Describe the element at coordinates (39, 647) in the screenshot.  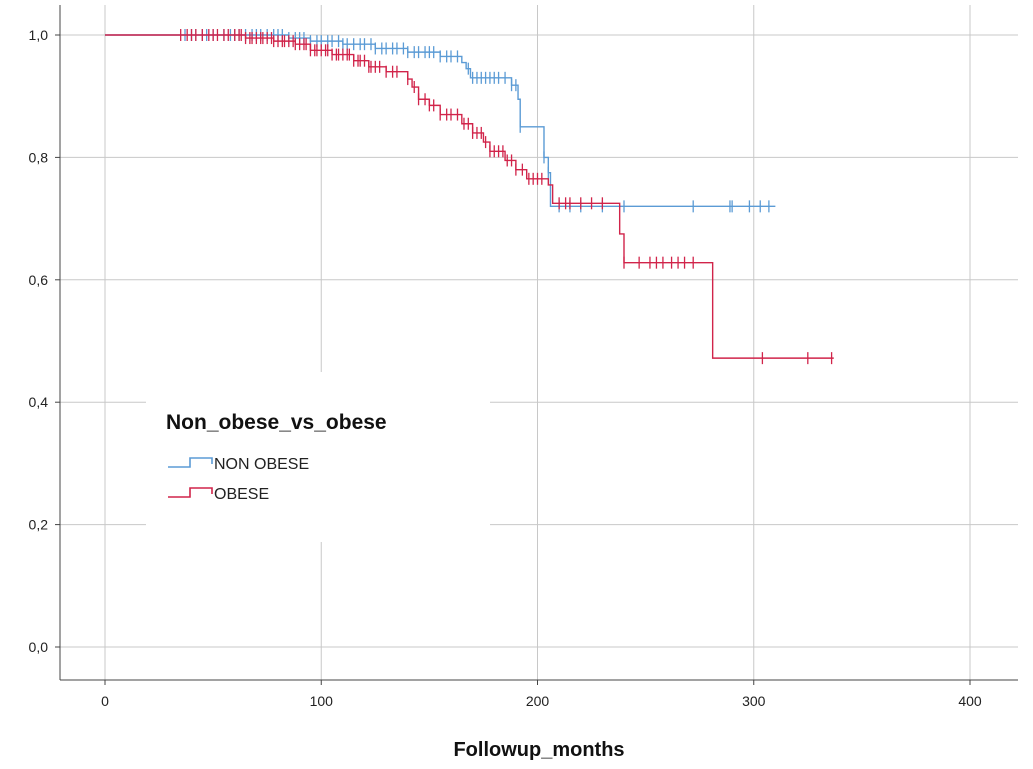
I see `y-tick-label: 0,0` at that location.